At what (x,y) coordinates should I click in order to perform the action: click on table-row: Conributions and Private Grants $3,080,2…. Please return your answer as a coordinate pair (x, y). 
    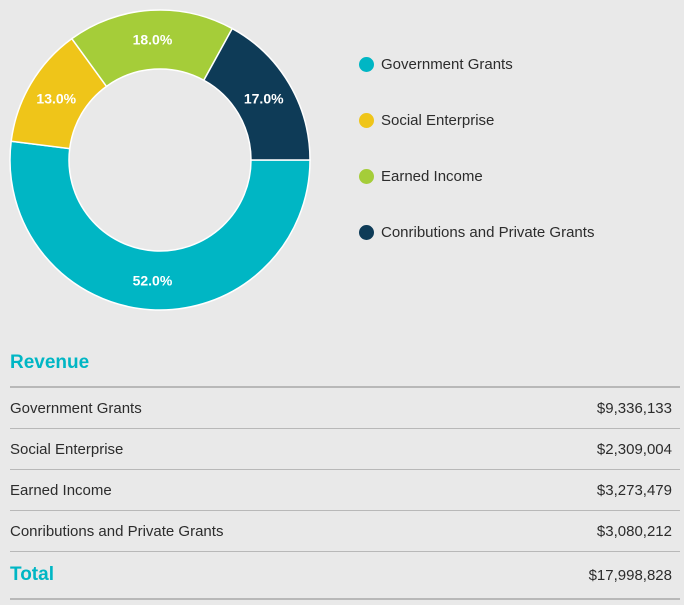
    Looking at the image, I should click on (345, 531).